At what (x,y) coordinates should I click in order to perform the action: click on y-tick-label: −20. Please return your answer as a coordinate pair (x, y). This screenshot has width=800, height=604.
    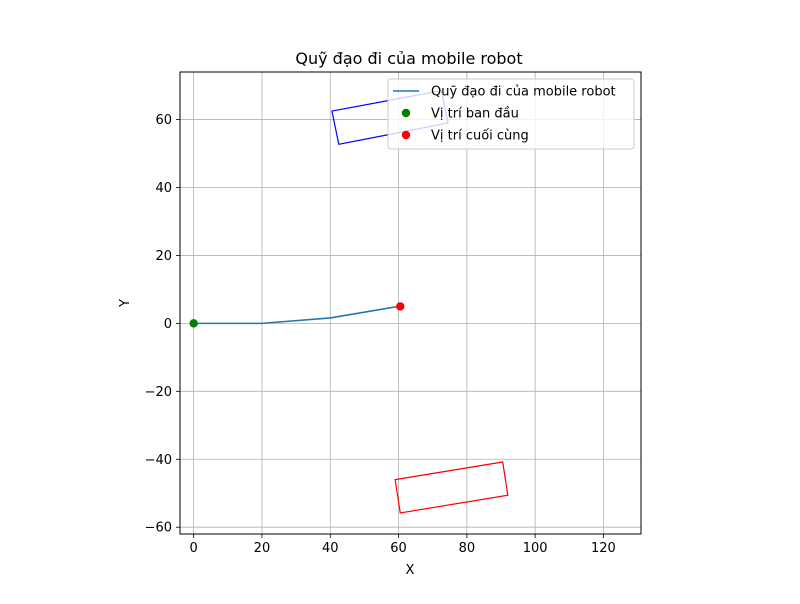
    Looking at the image, I should click on (158, 392).